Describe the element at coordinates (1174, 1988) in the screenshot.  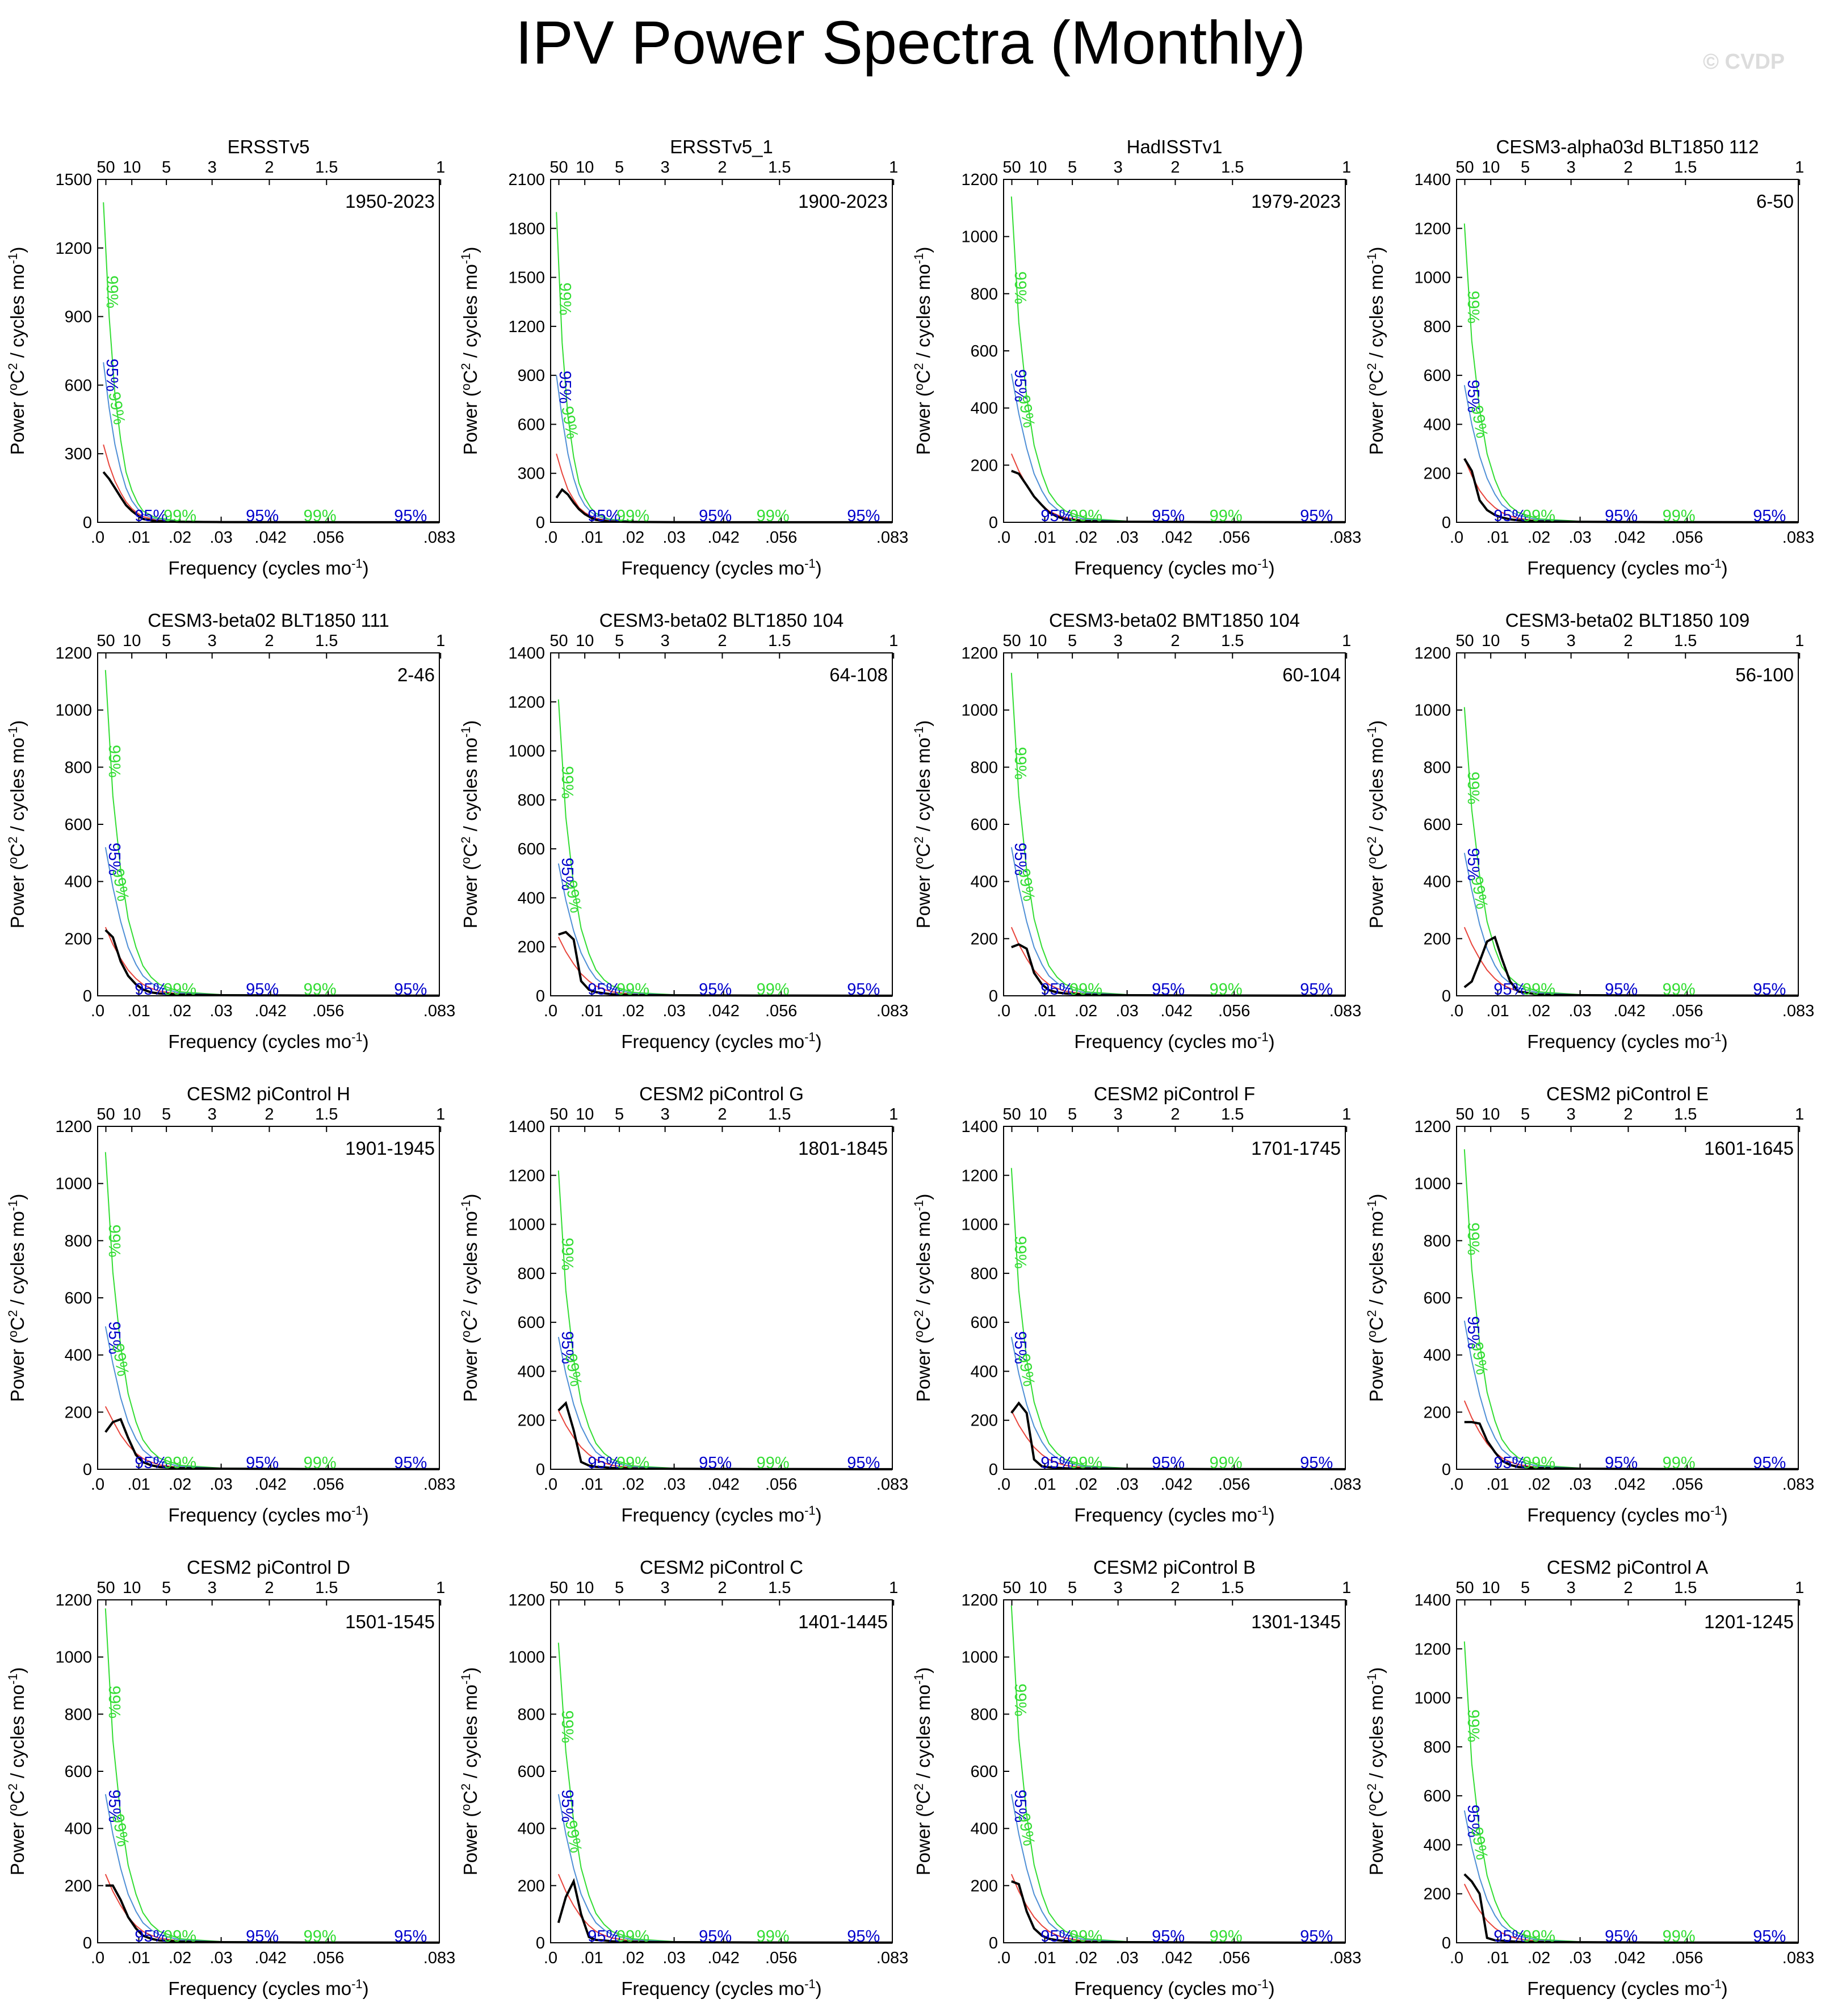
I see `x-axis-label: Frequency (cycles mo-1)` at that location.